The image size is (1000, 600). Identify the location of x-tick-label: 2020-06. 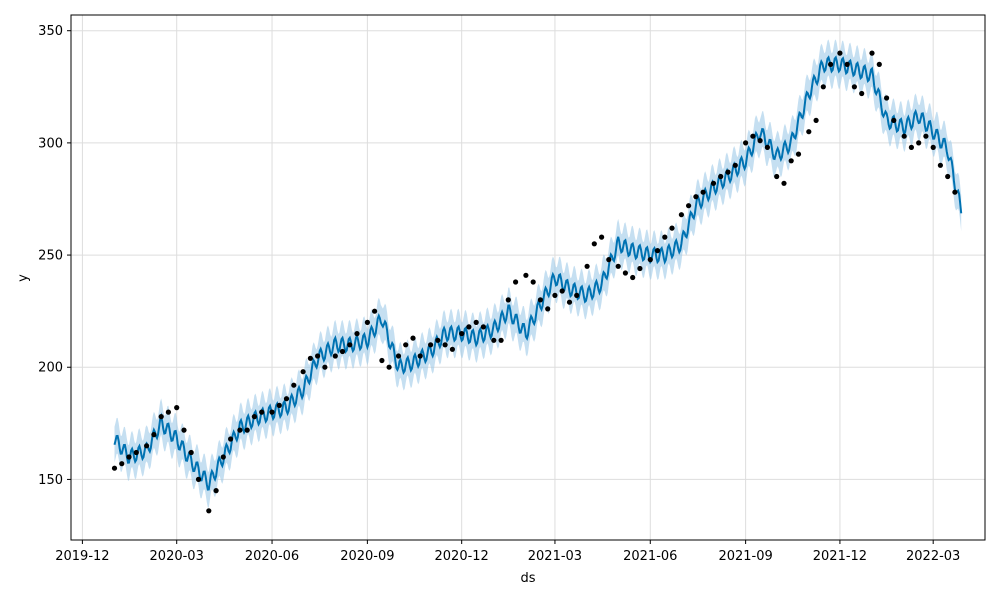
(272, 556).